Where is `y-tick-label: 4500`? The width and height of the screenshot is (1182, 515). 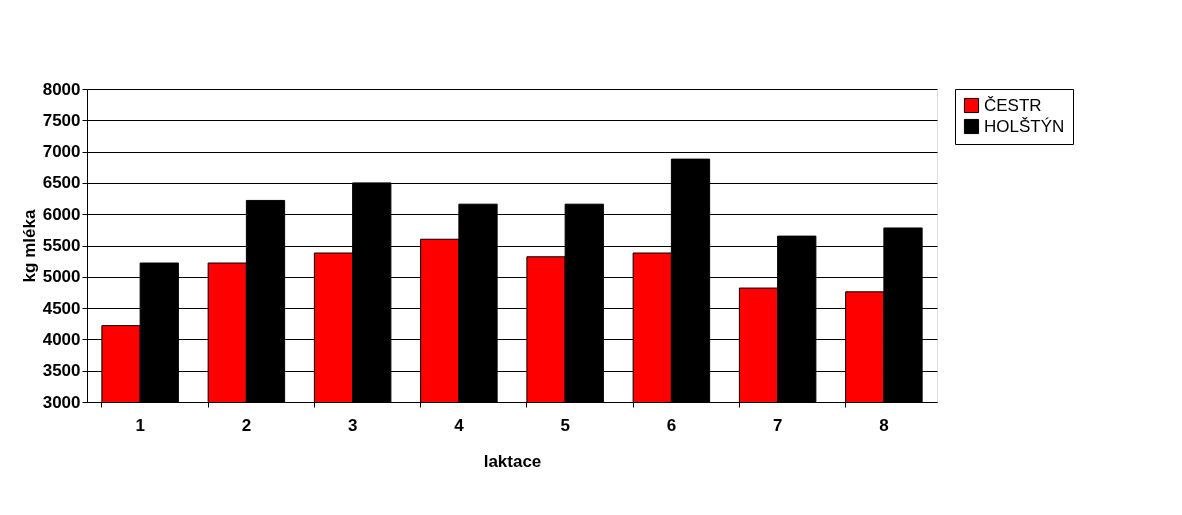 y-tick-label: 4500 is located at coordinates (61, 308).